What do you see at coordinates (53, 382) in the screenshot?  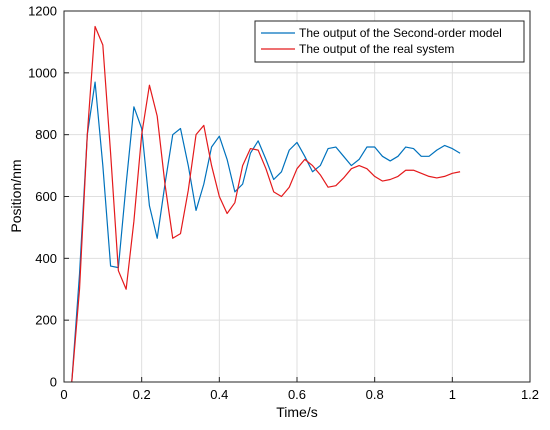 I see `y-tick-label: 0` at bounding box center [53, 382].